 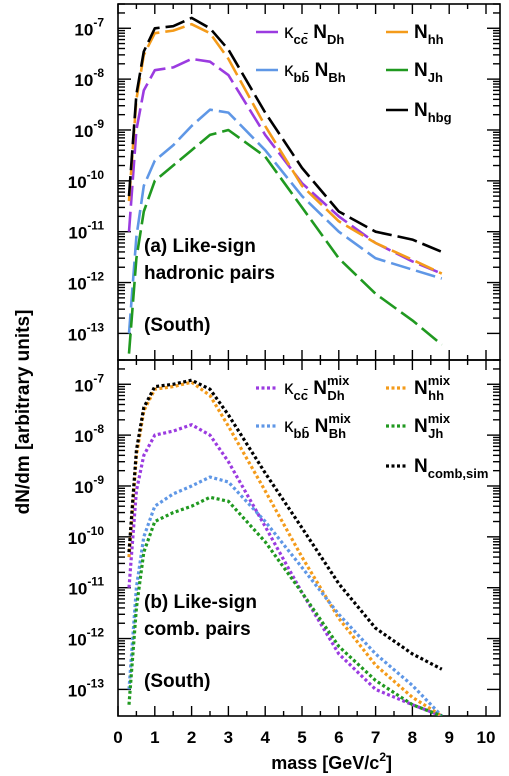 What do you see at coordinates (23, 412) in the screenshot?
I see `y-axis-label: dN/dm [arbitrary units]` at bounding box center [23, 412].